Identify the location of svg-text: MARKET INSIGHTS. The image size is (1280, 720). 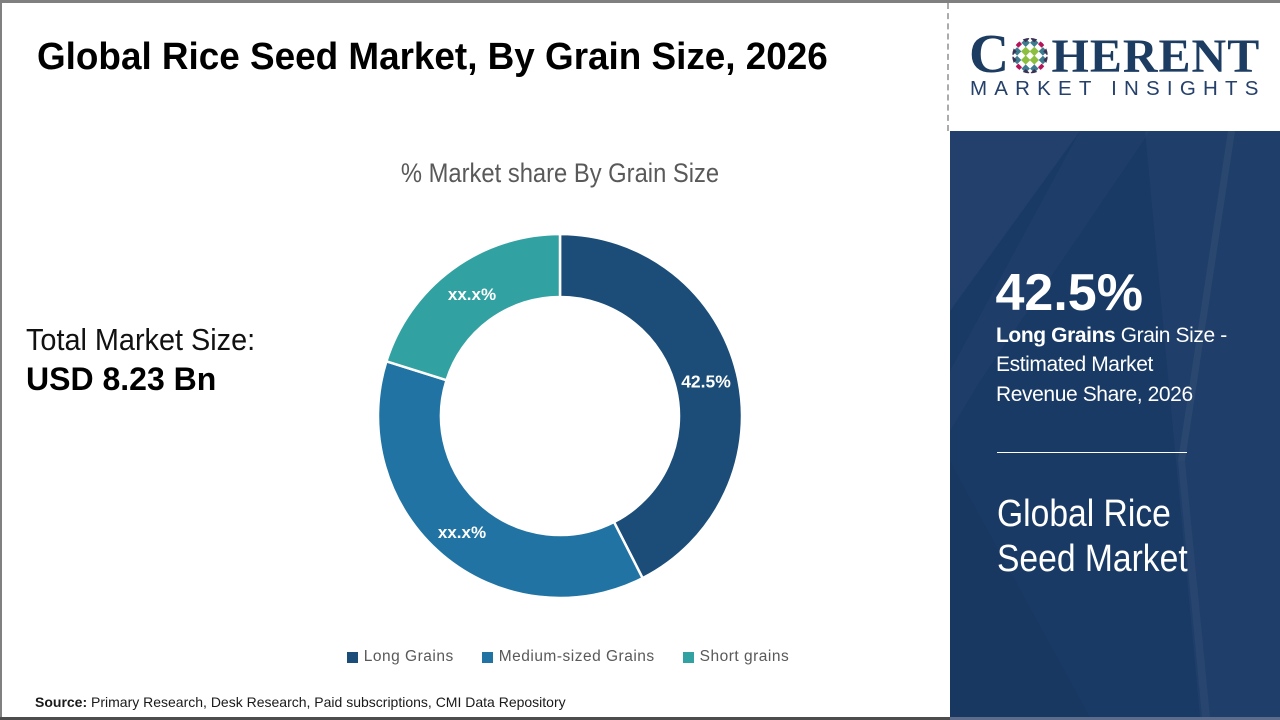
(1118, 88).